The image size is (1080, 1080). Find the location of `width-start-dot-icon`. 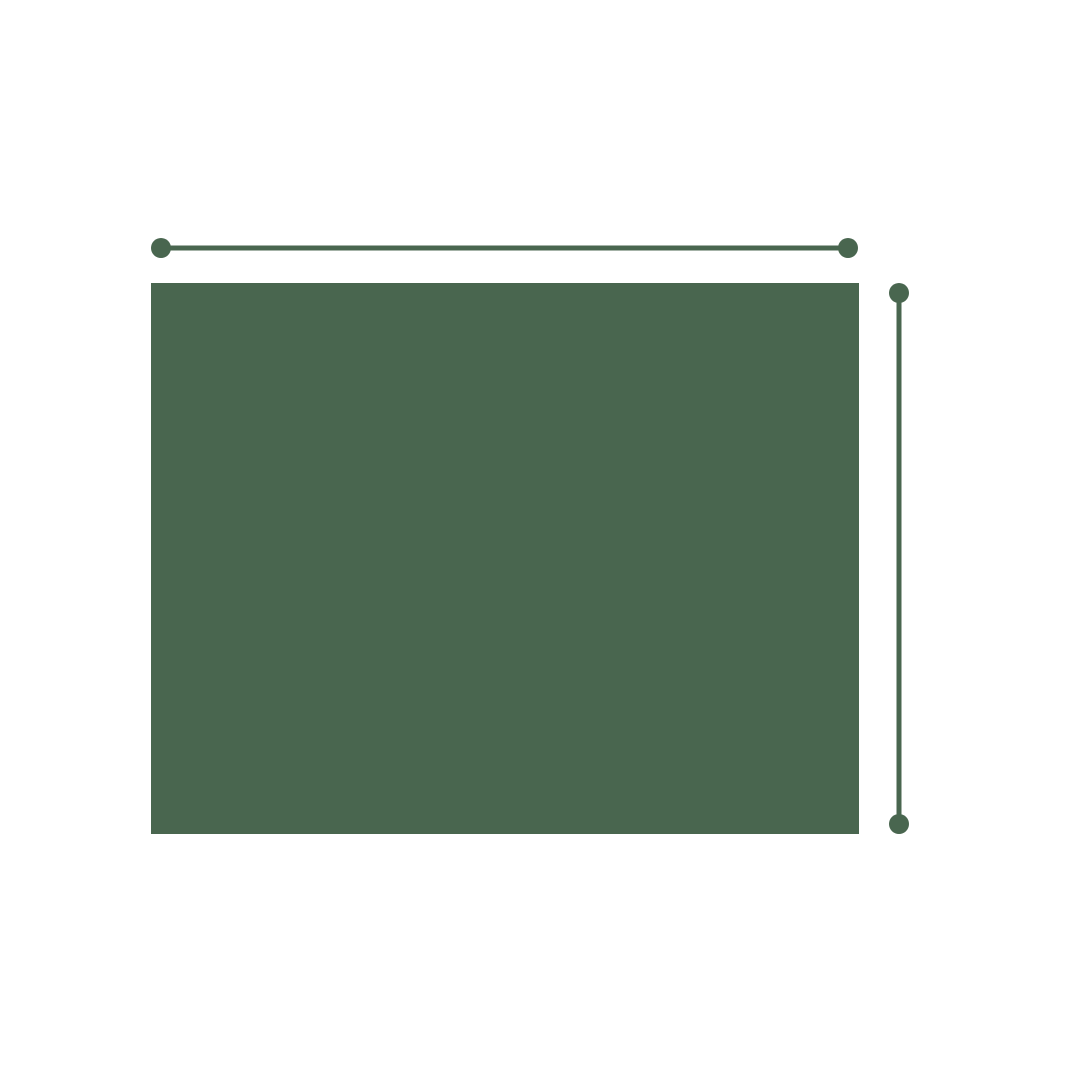

width-start-dot-icon is located at coordinates (161, 248).